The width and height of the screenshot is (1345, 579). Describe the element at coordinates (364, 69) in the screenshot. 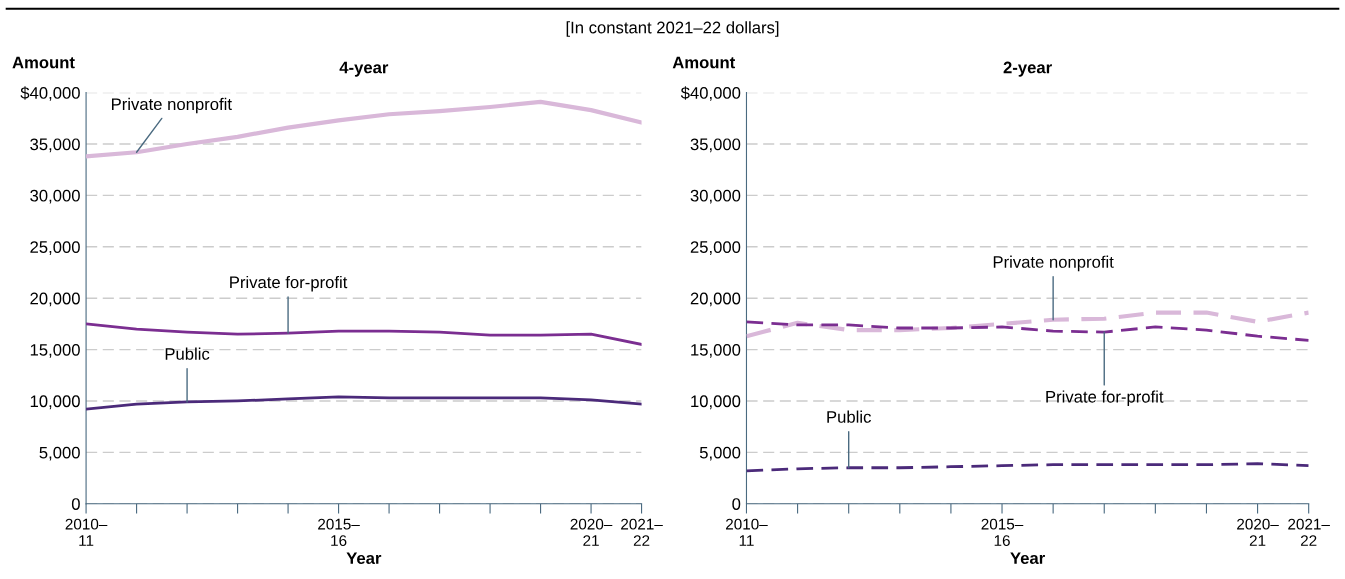

I see `chart-title: 4-year` at that location.